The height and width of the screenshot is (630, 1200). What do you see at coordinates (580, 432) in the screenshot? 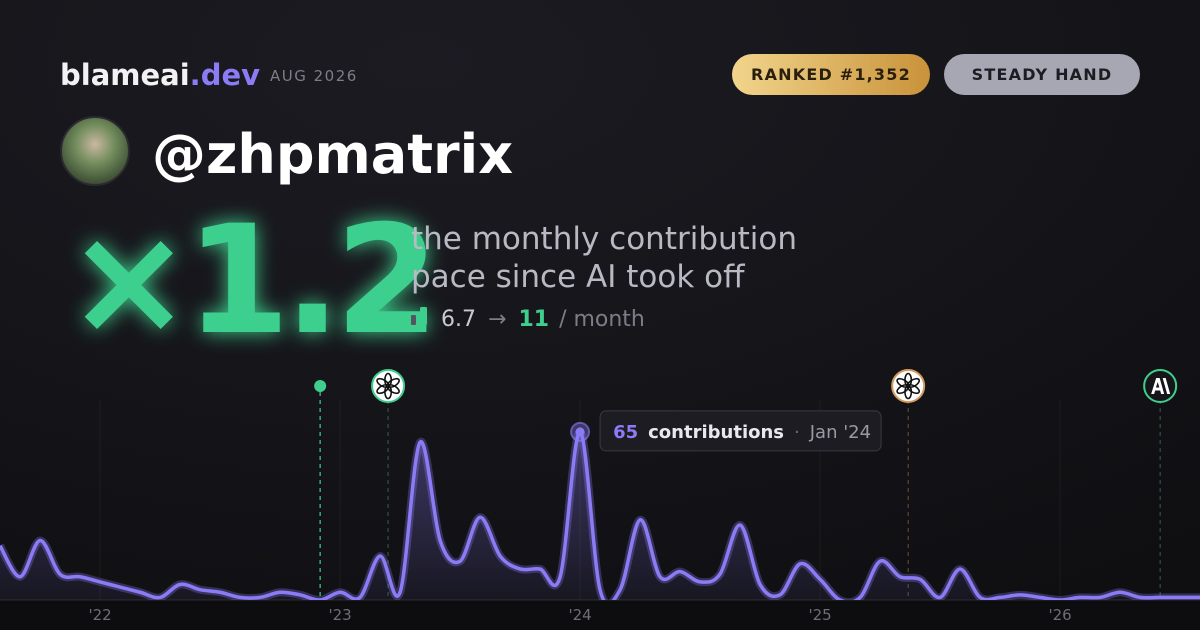
I see `highlight-dot` at bounding box center [580, 432].